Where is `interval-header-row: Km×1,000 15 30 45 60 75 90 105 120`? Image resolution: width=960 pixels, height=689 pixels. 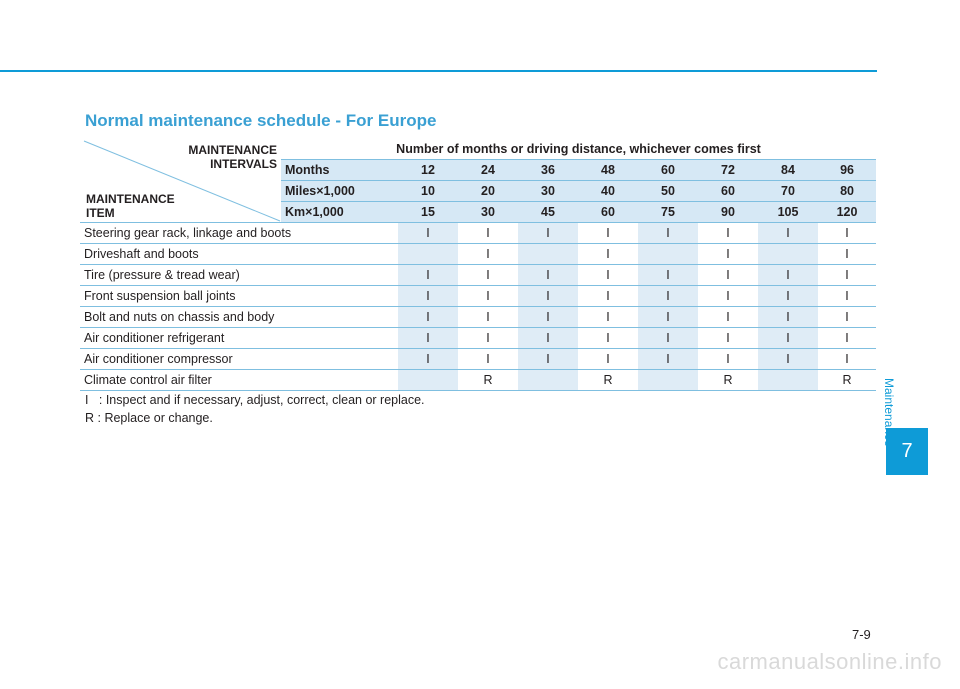
interval-header-row: Km×1,000 15 30 45 60 75 90 105 120 is located at coordinates (478, 212).